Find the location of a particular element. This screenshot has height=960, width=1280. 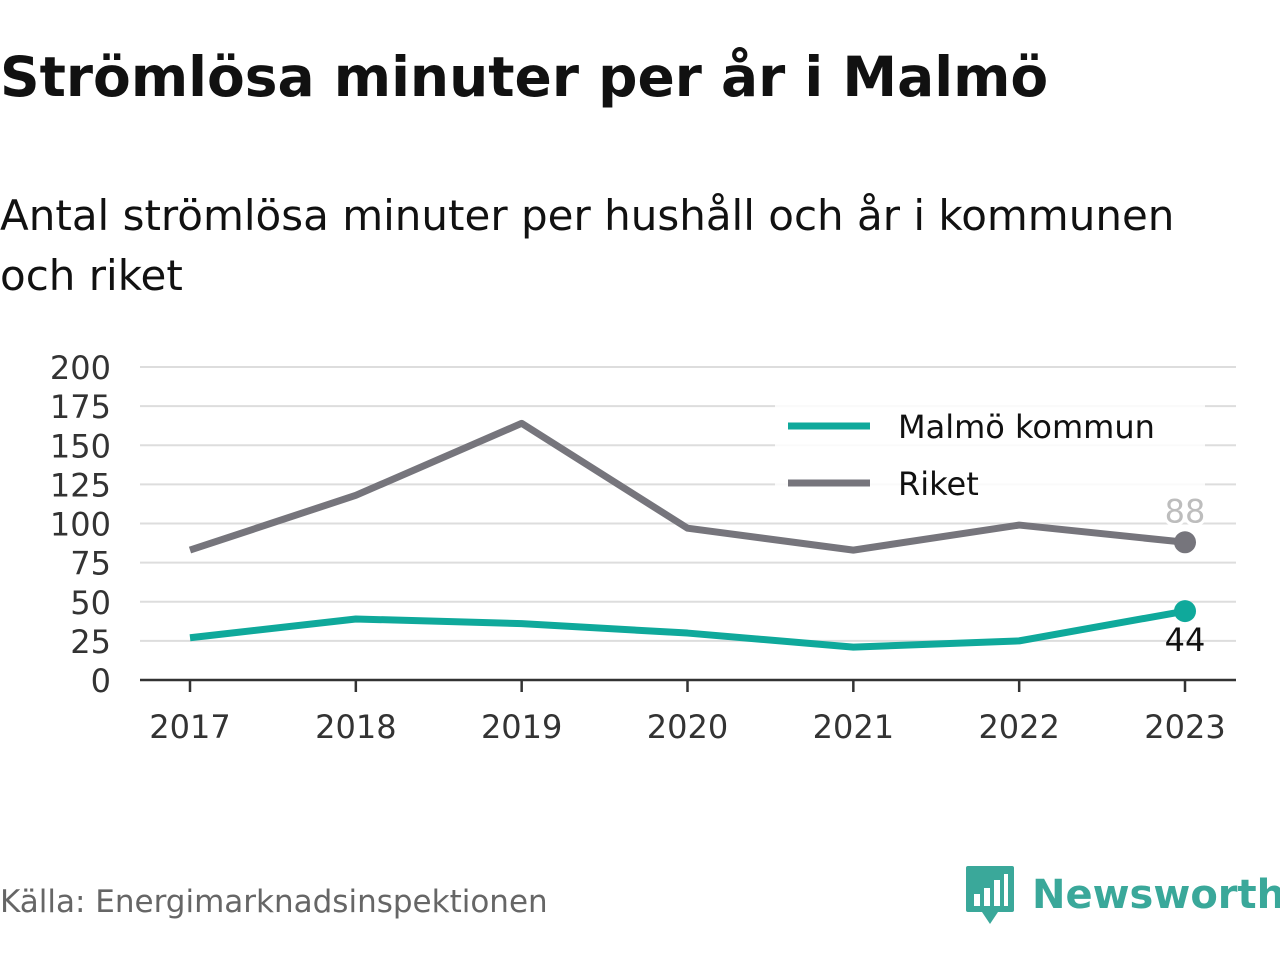

end-point-malmo is located at coordinates (1185, 611).